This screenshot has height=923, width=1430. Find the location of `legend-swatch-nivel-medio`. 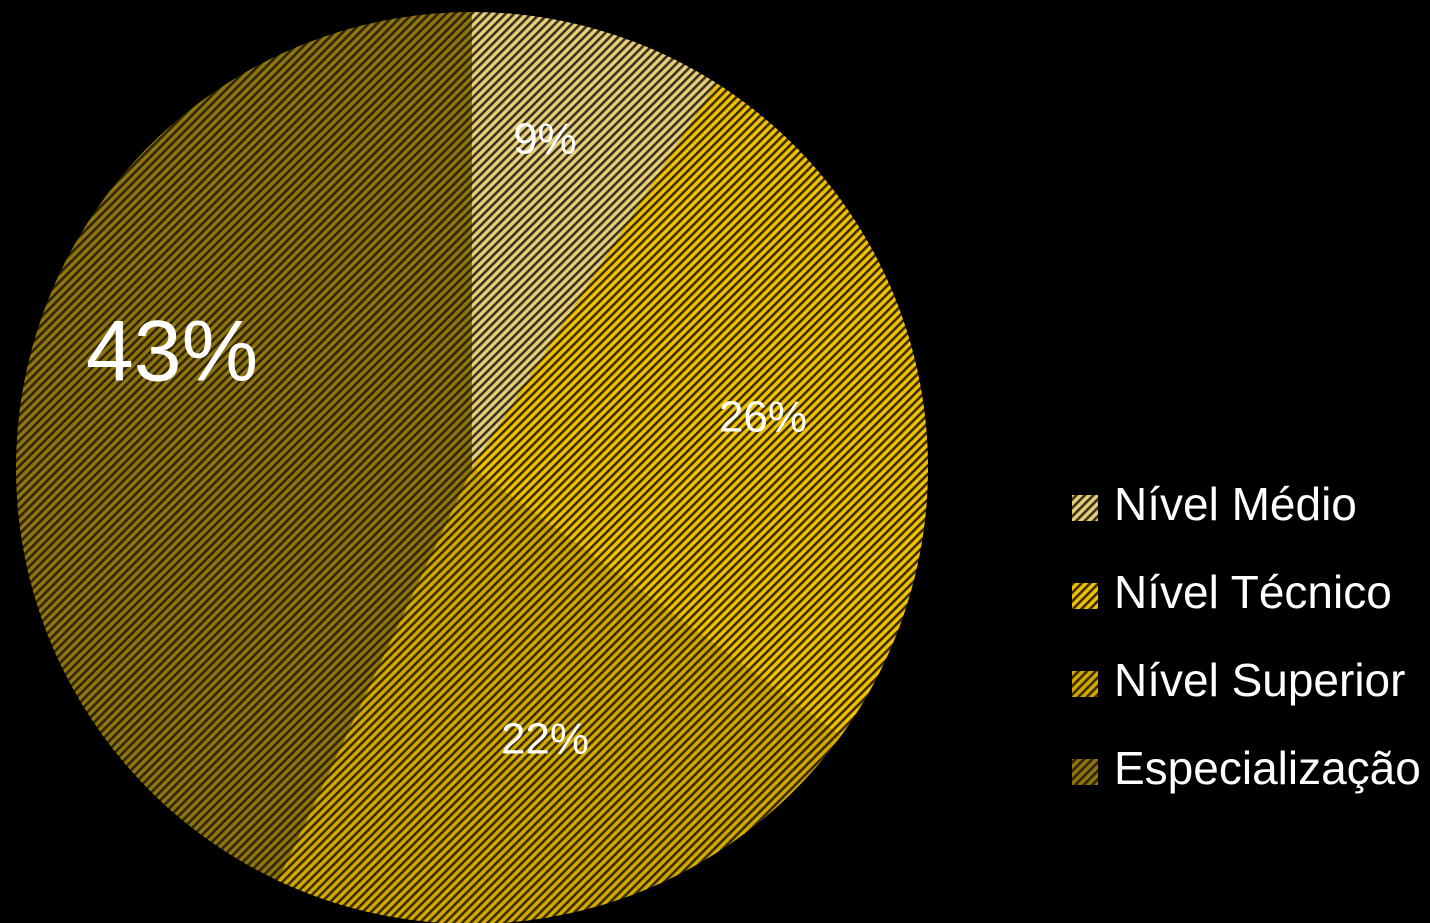

legend-swatch-nivel-medio is located at coordinates (1085, 508).